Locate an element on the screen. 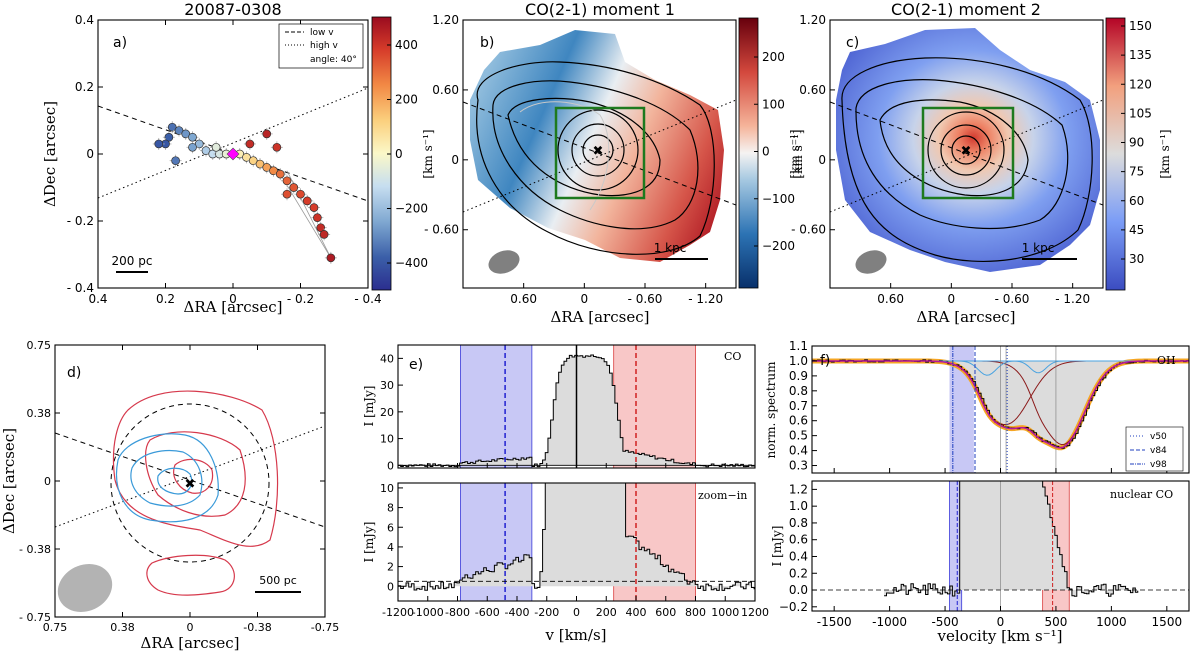 This screenshot has width=1200, height=652. legend-v98: v98 is located at coordinates (1158, 465).